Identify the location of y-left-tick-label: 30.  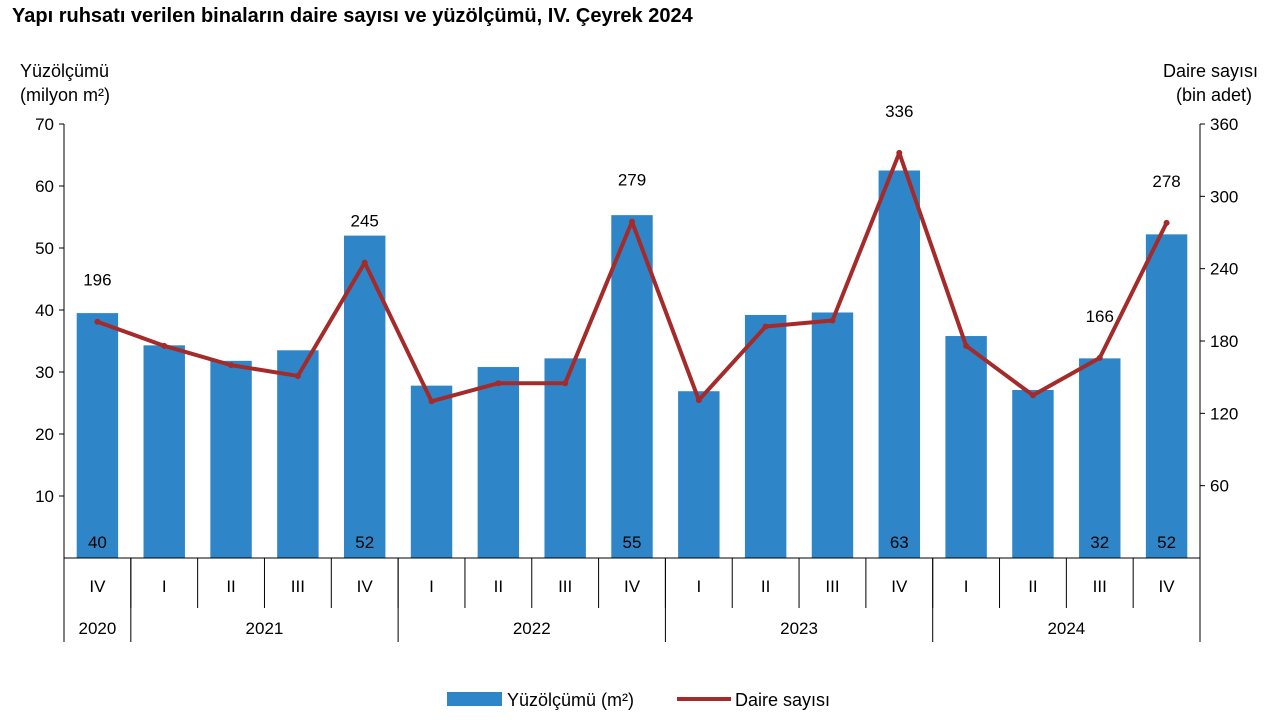
(44, 372).